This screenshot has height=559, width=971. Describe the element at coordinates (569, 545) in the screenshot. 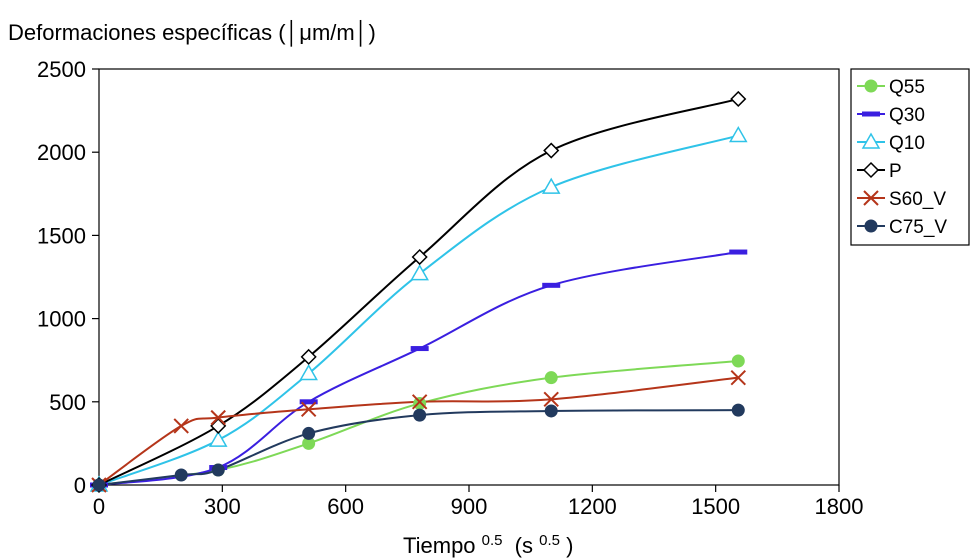

I see `x-axis-title-paren-close: )` at that location.